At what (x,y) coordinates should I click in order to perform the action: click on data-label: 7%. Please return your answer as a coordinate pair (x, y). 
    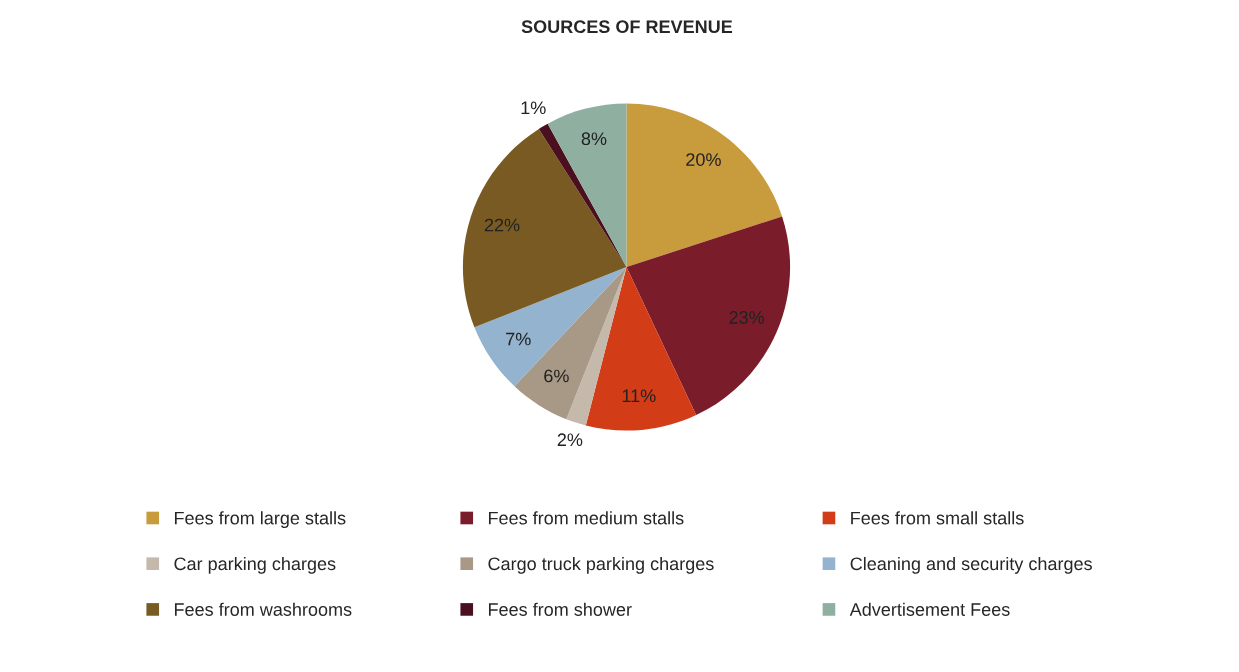
    Looking at the image, I should click on (518, 339).